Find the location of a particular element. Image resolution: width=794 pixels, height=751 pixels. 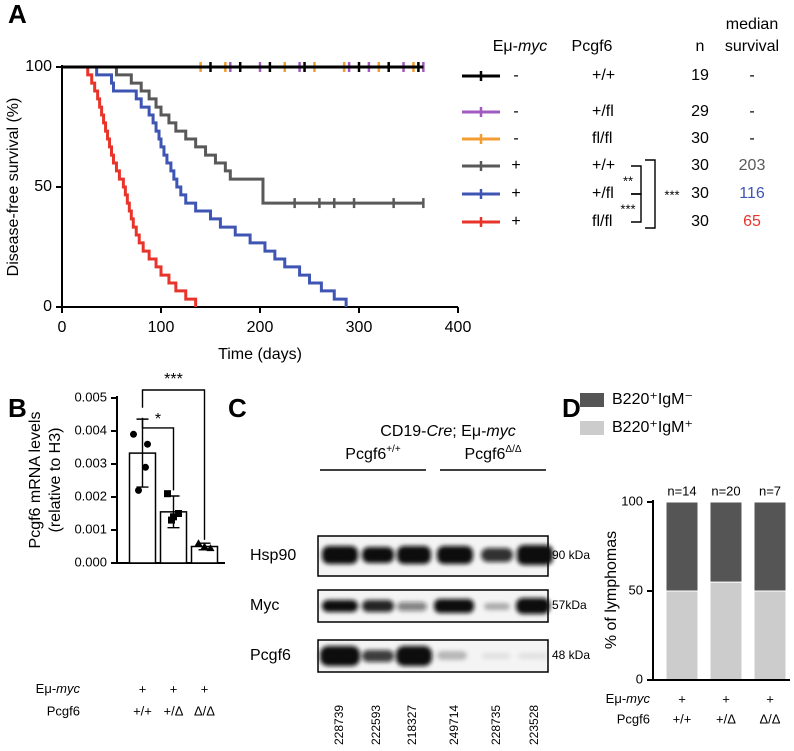

n-label: n=7 is located at coordinates (770, 490).